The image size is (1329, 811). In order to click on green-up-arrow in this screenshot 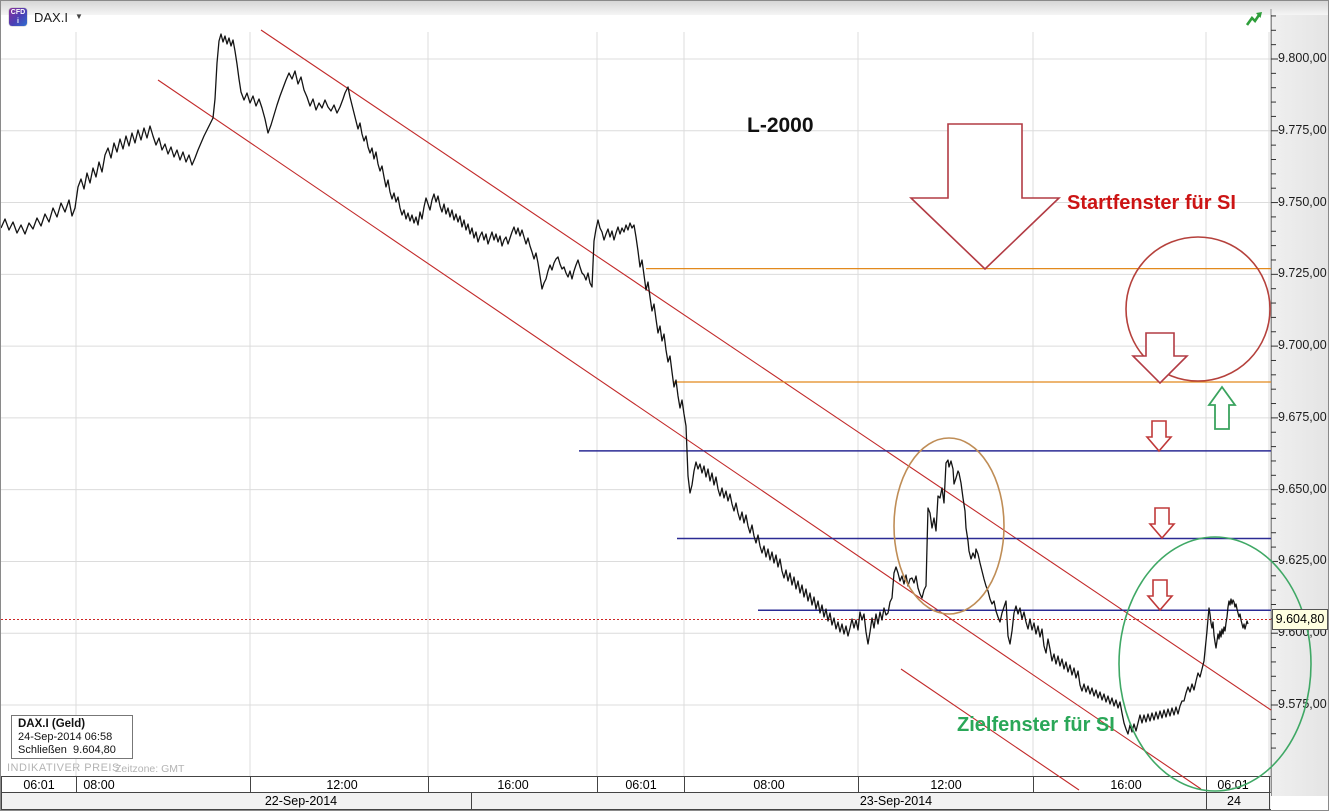, I will do `click(1222, 407)`.